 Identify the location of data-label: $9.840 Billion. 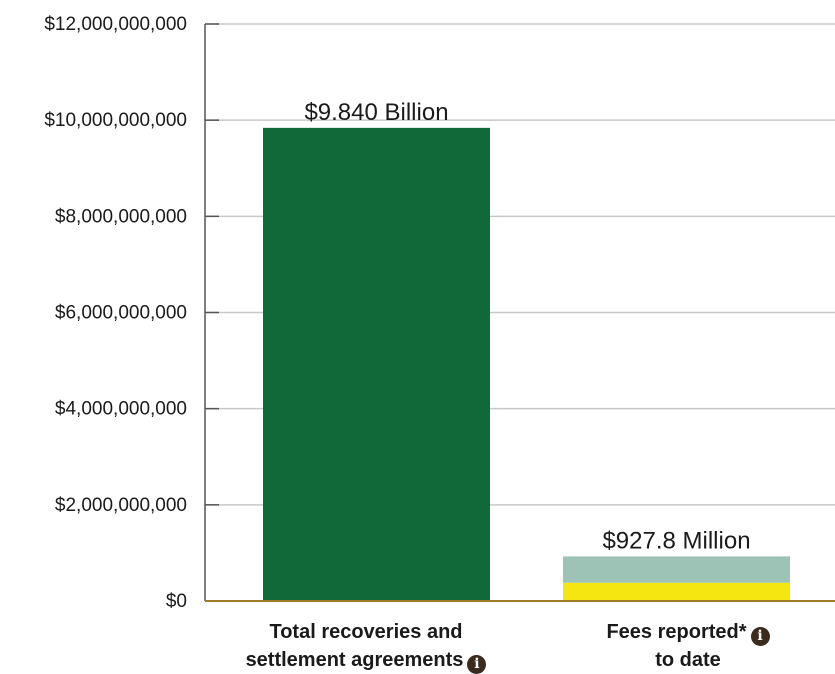
(376, 112).